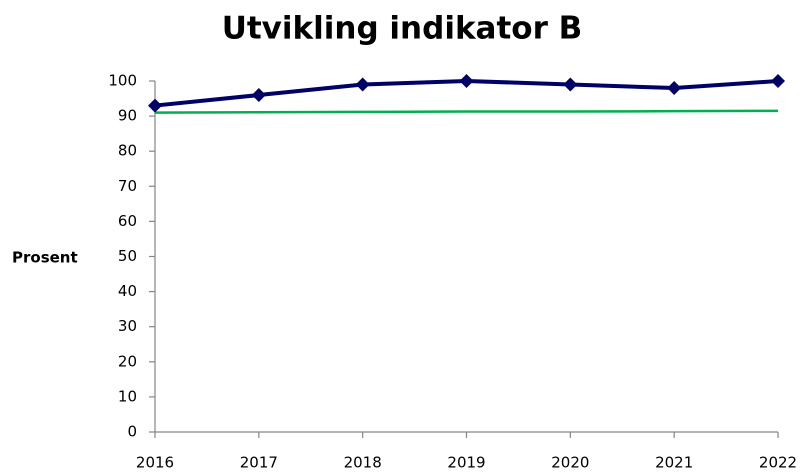 Image resolution: width=802 pixels, height=474 pixels. What do you see at coordinates (132, 432) in the screenshot?
I see `y-tick-label: 0` at bounding box center [132, 432].